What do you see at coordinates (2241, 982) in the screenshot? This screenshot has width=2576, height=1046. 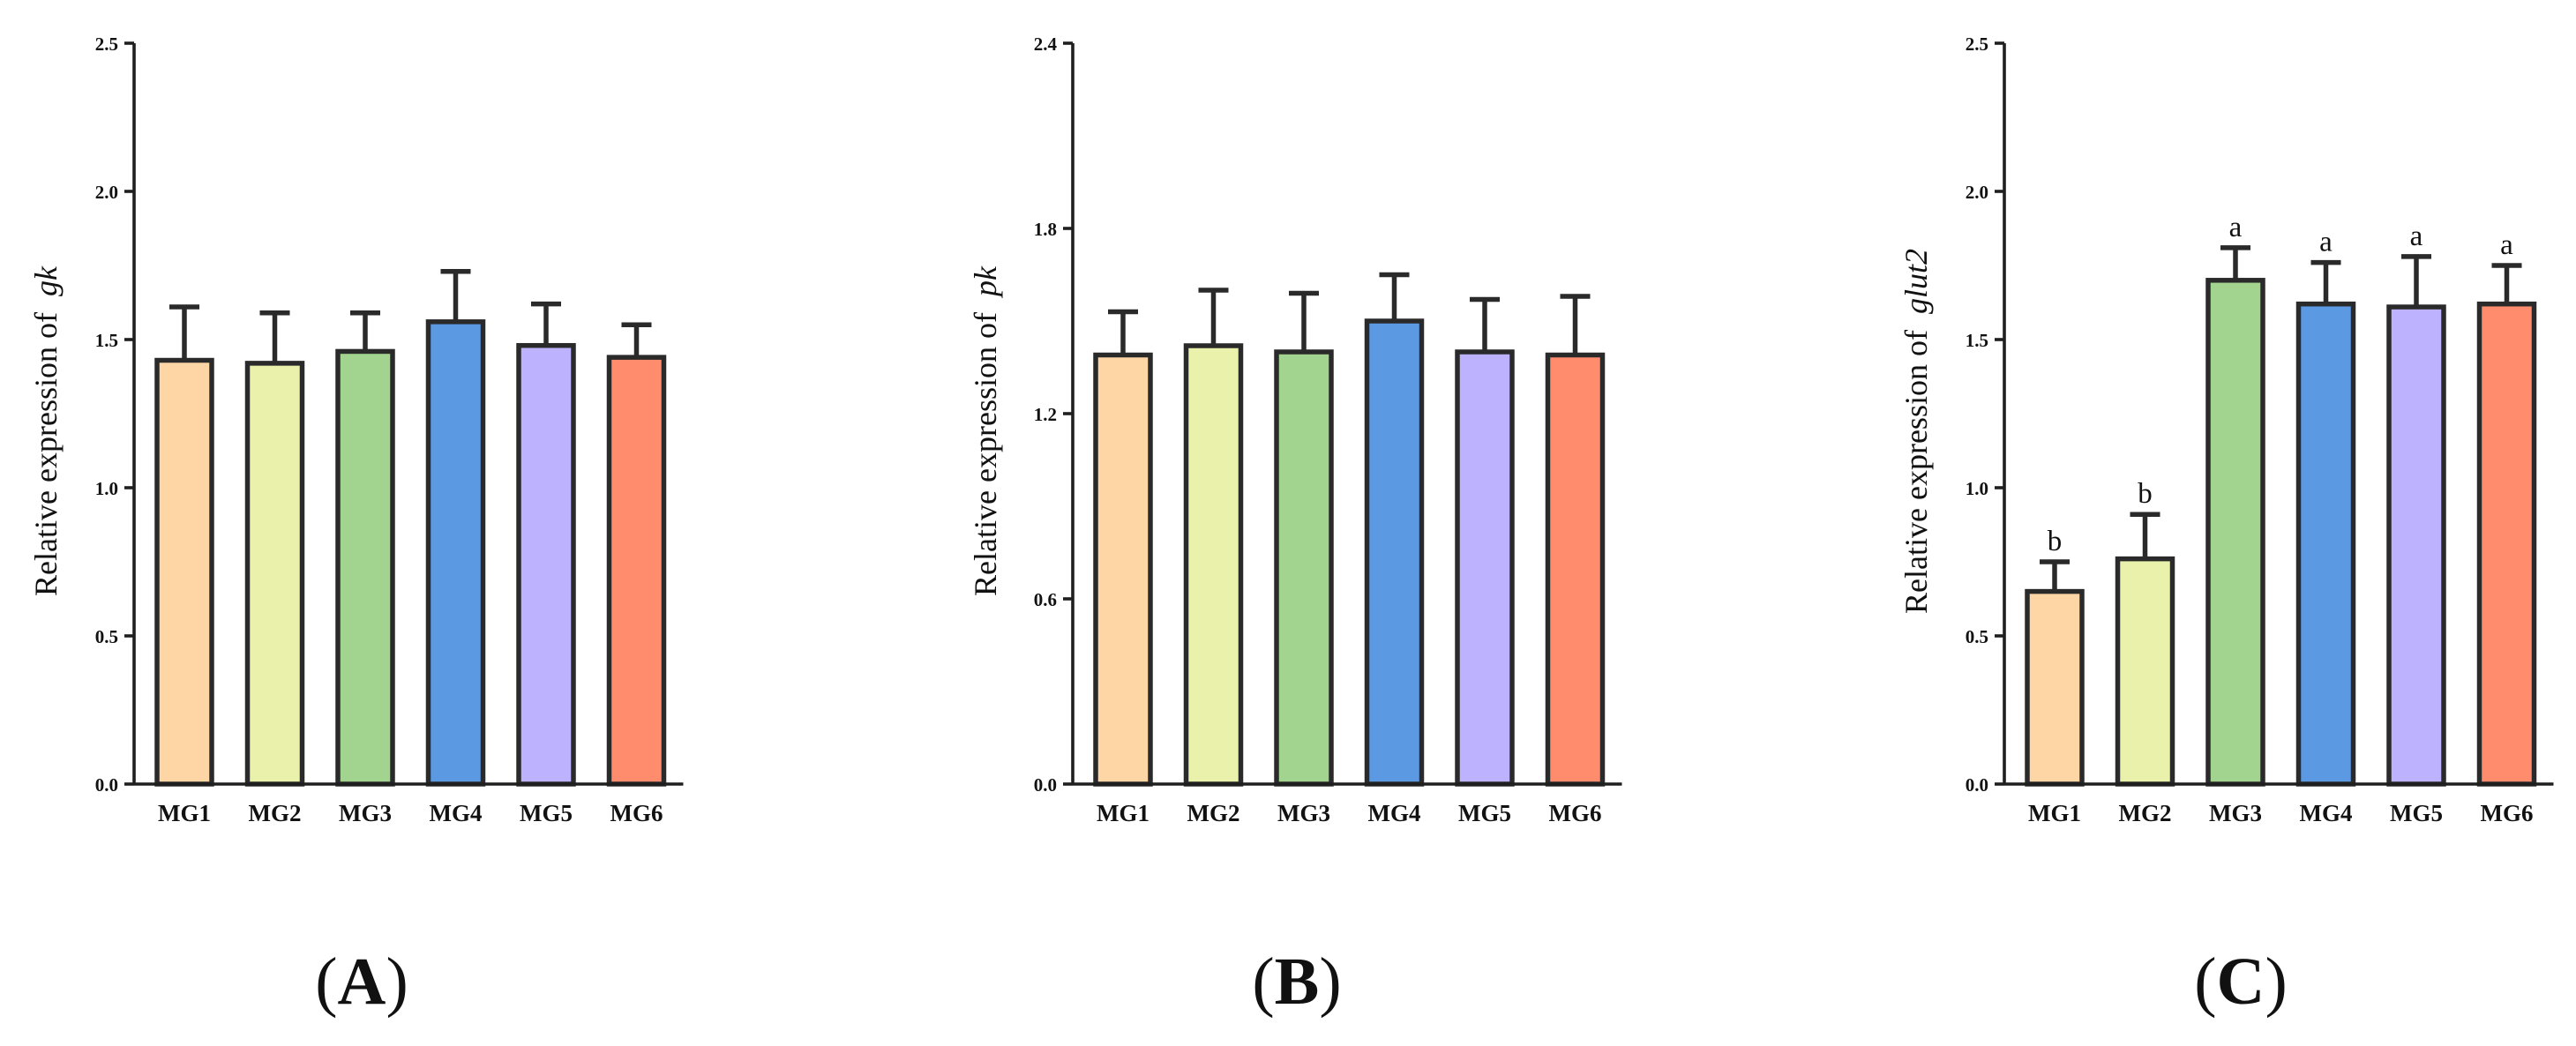 I see `panel-label: (C)` at bounding box center [2241, 982].